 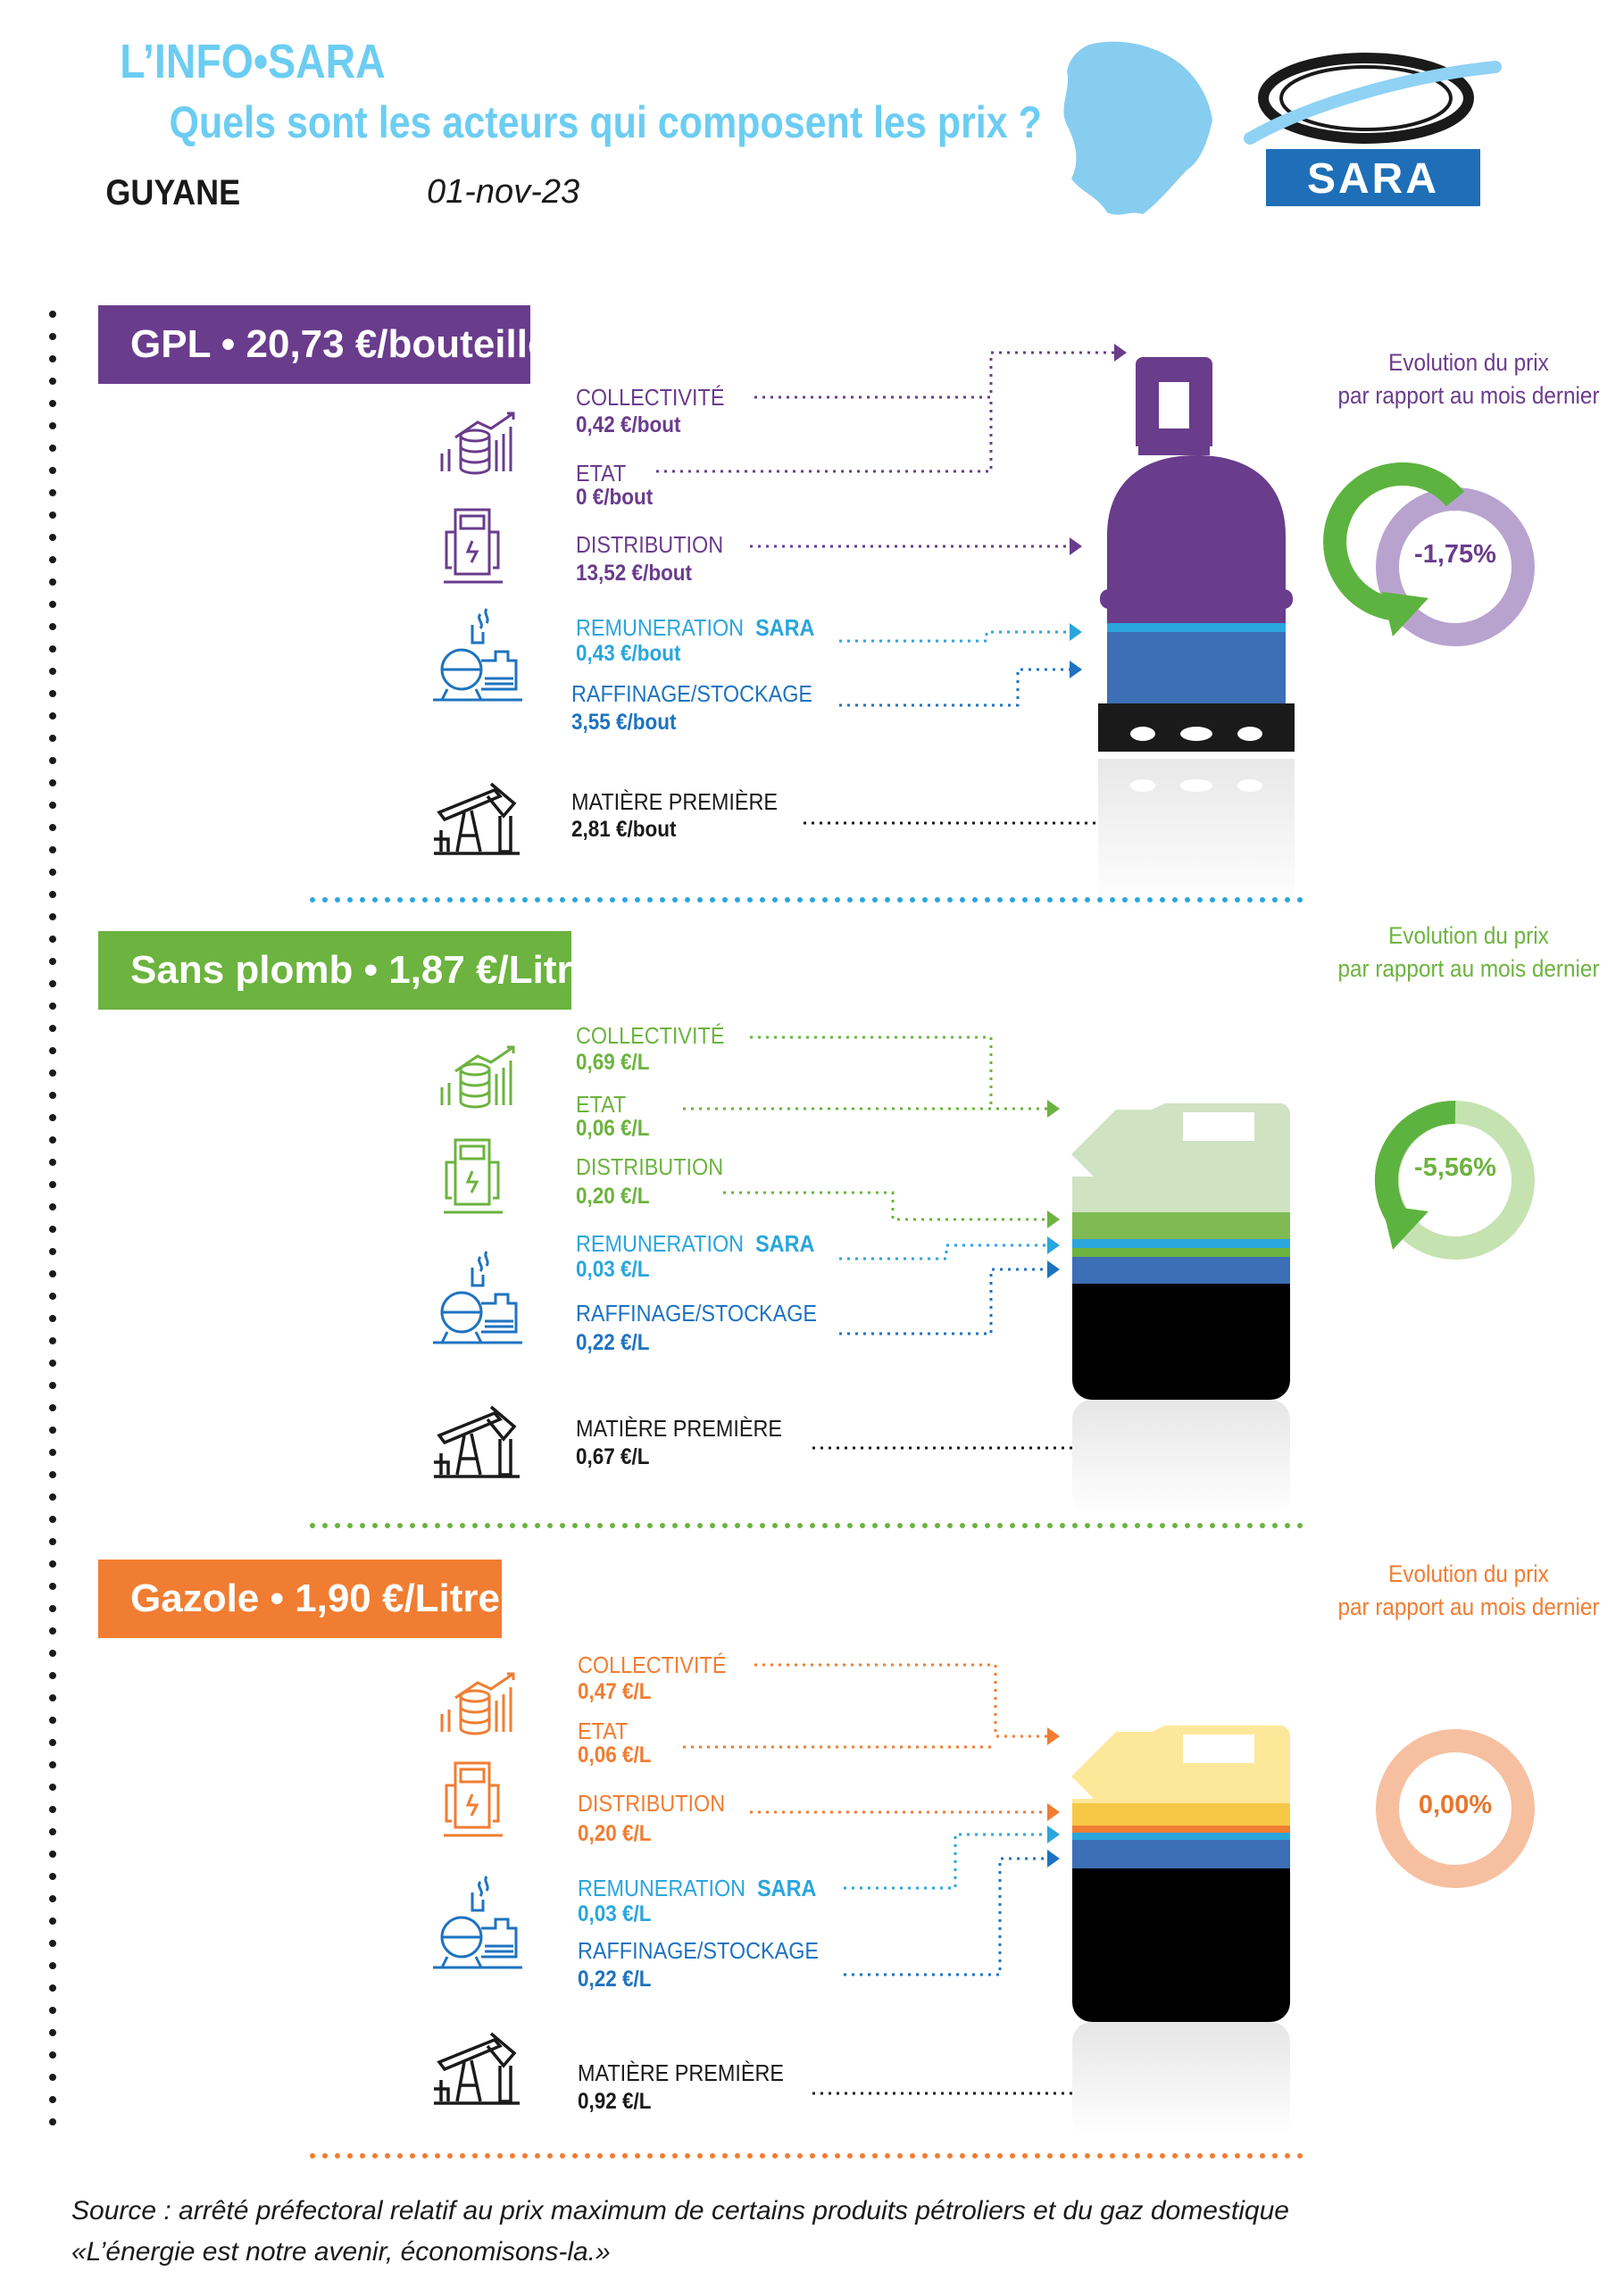 I want to click on gpl-distribution-value: 13,52 €/bout, so click(x=634, y=573).